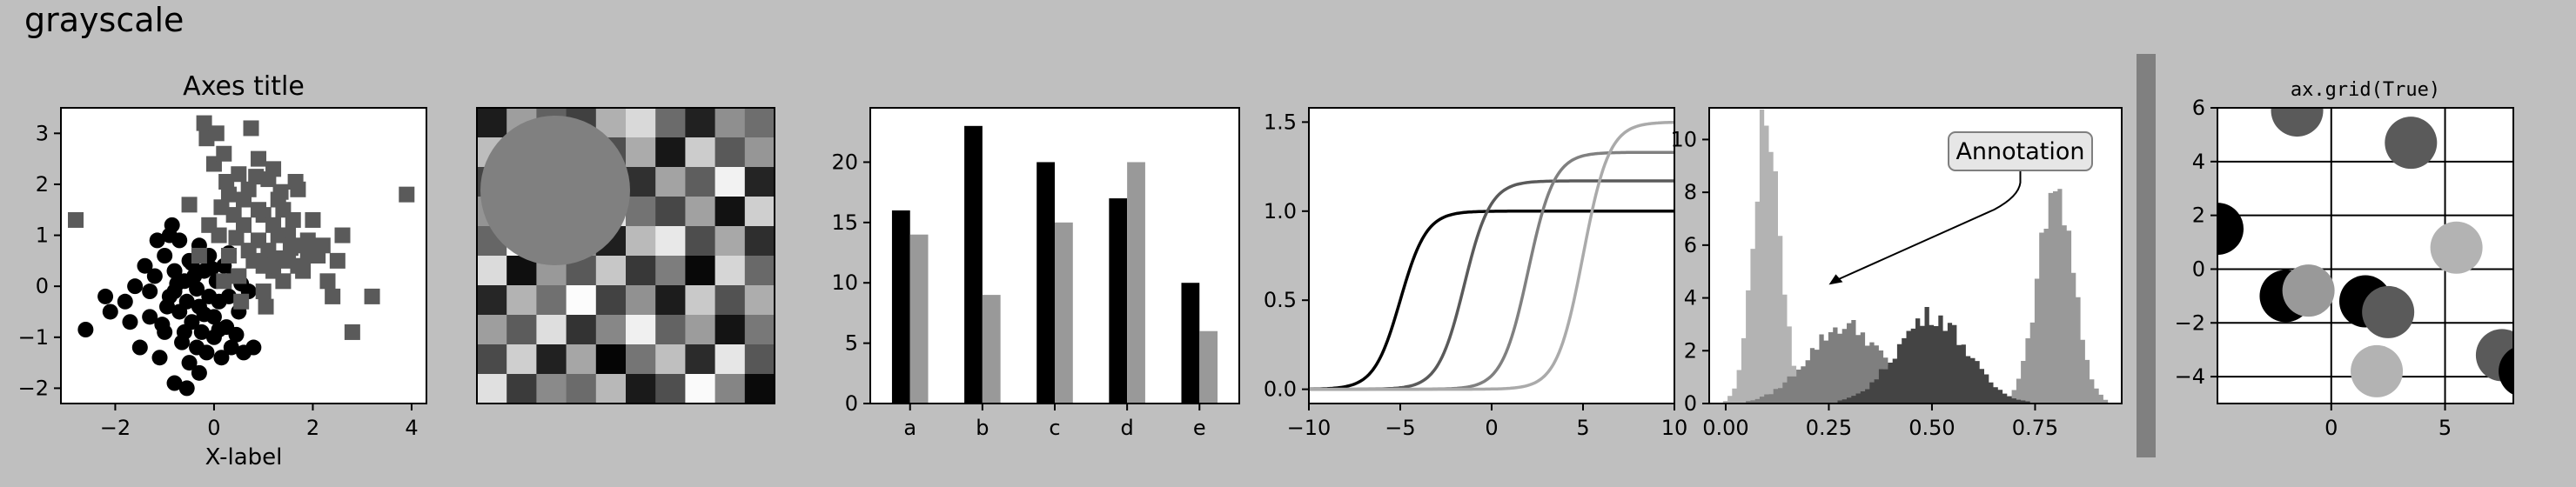 The height and width of the screenshot is (487, 2576). I want to click on x-axis-label: X-label, so click(244, 457).